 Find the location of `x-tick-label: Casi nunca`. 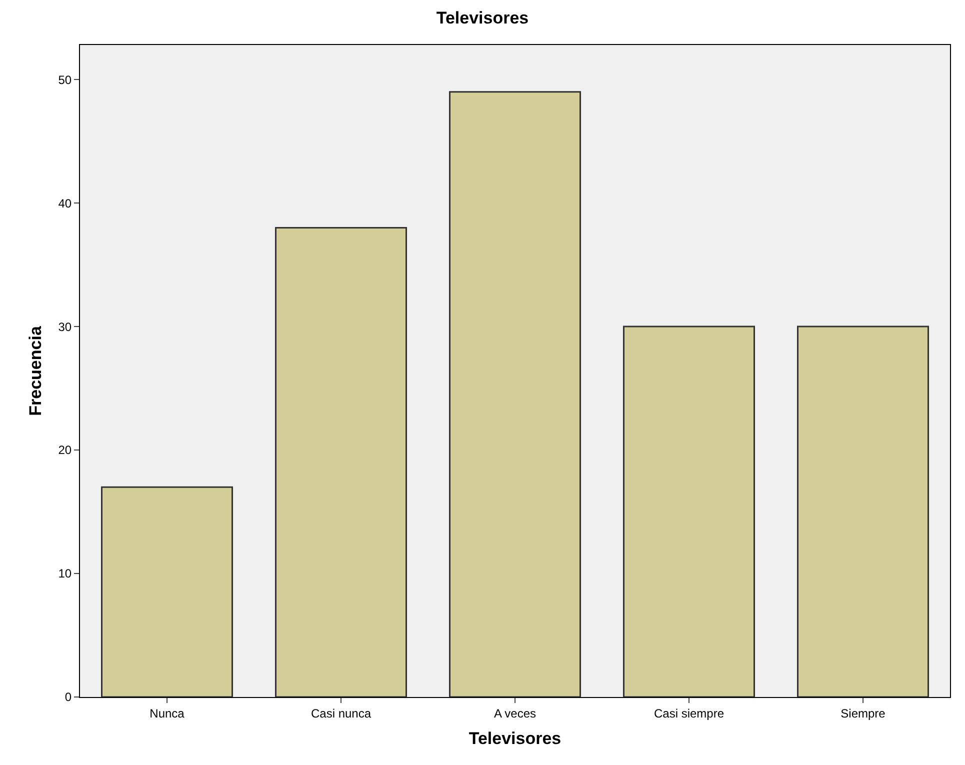

x-tick-label: Casi nunca is located at coordinates (341, 713).